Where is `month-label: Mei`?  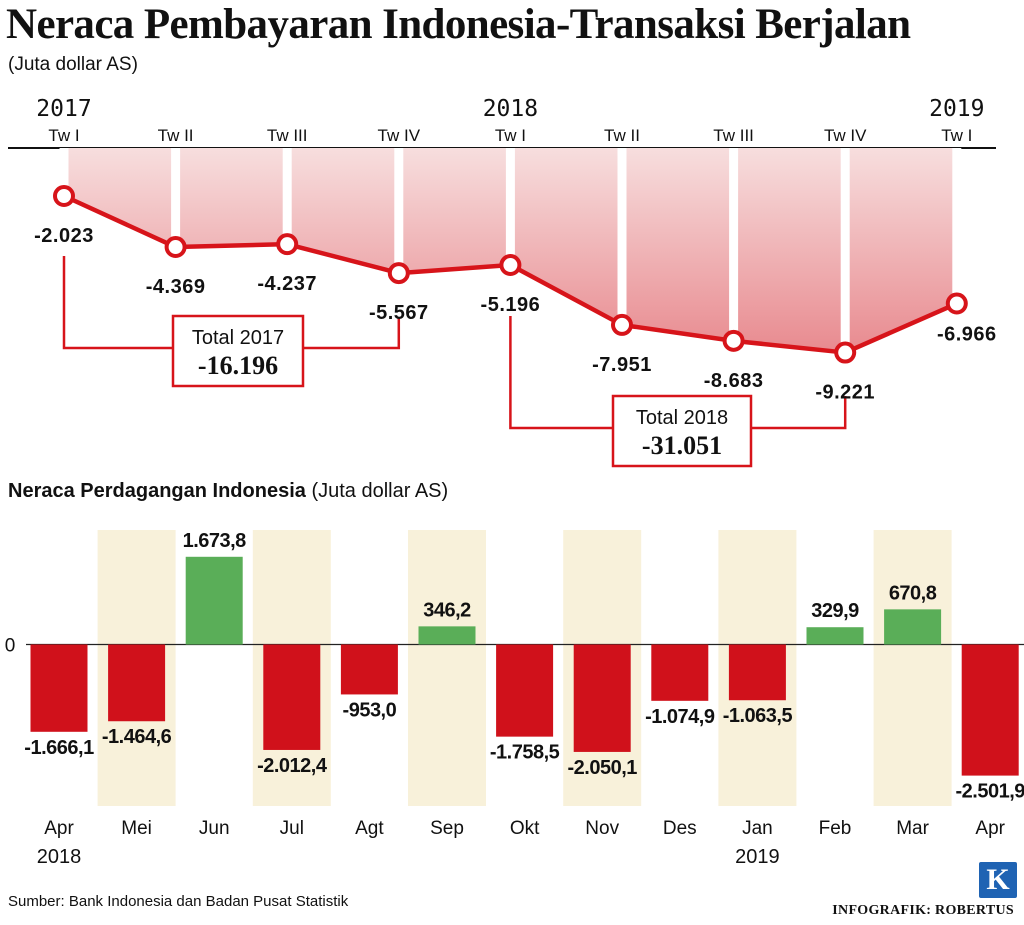
month-label: Mei is located at coordinates (136, 828).